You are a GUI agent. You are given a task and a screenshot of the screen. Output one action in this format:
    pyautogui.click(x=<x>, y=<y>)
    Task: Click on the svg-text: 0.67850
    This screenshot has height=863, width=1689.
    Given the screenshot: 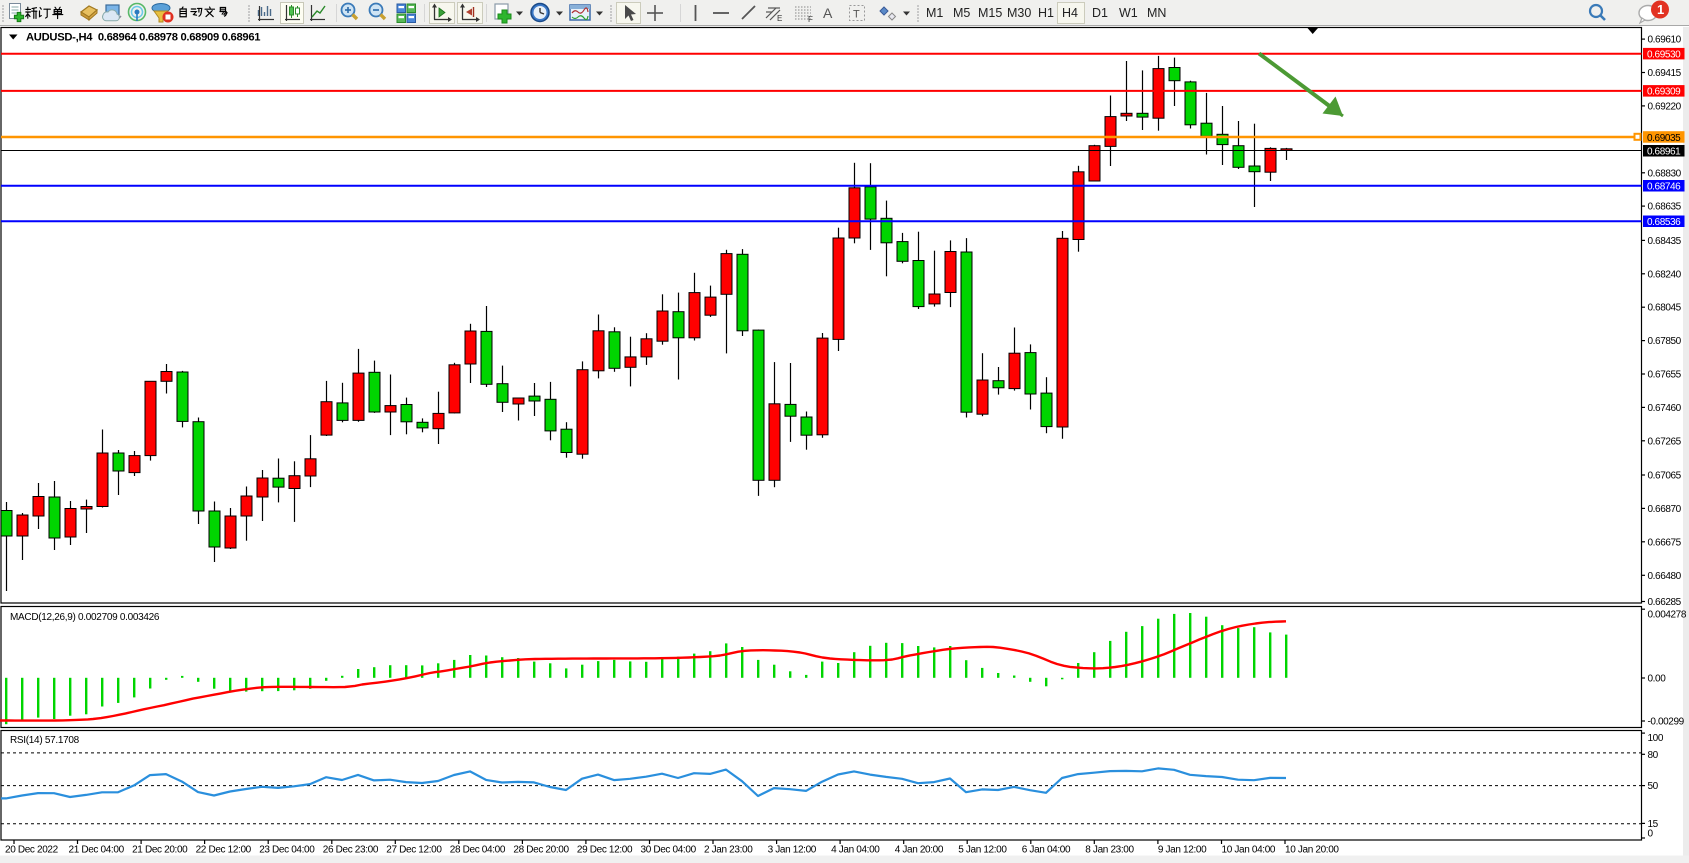 What is the action you would take?
    pyautogui.click(x=1665, y=341)
    